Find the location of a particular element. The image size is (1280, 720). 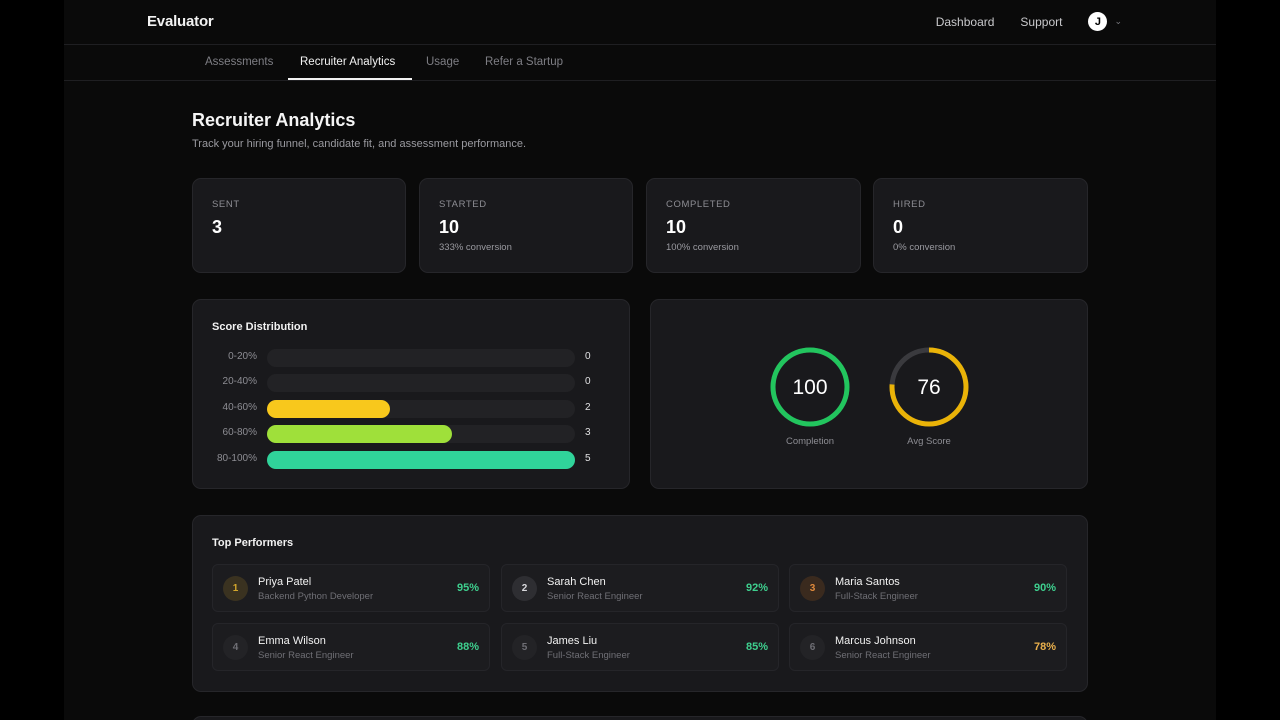

tab-usage: Usage is located at coordinates (443, 62).